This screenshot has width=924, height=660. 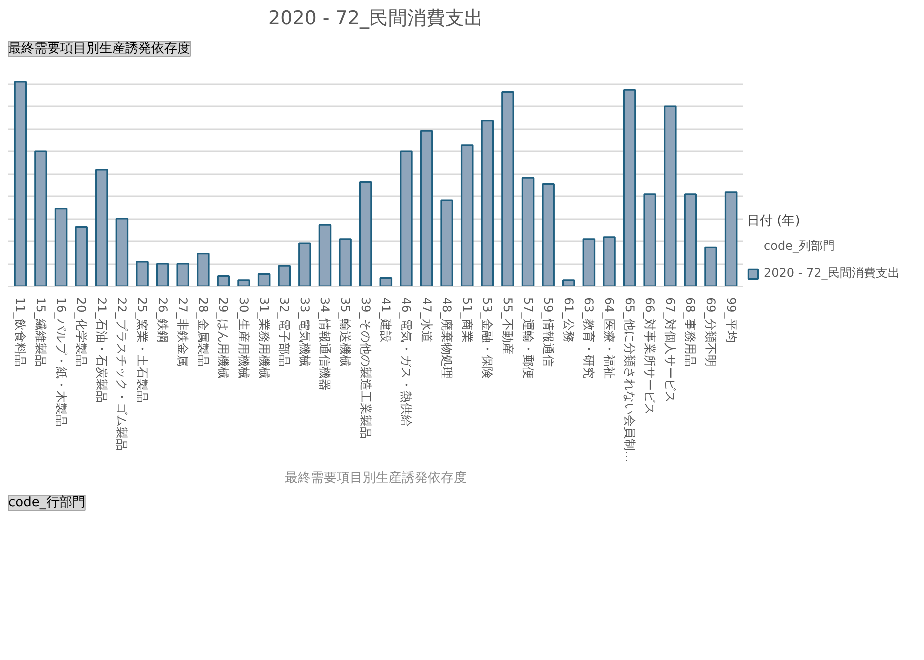 What do you see at coordinates (609, 338) in the screenshot?
I see `x-tick-label: 64_医療・福祉` at bounding box center [609, 338].